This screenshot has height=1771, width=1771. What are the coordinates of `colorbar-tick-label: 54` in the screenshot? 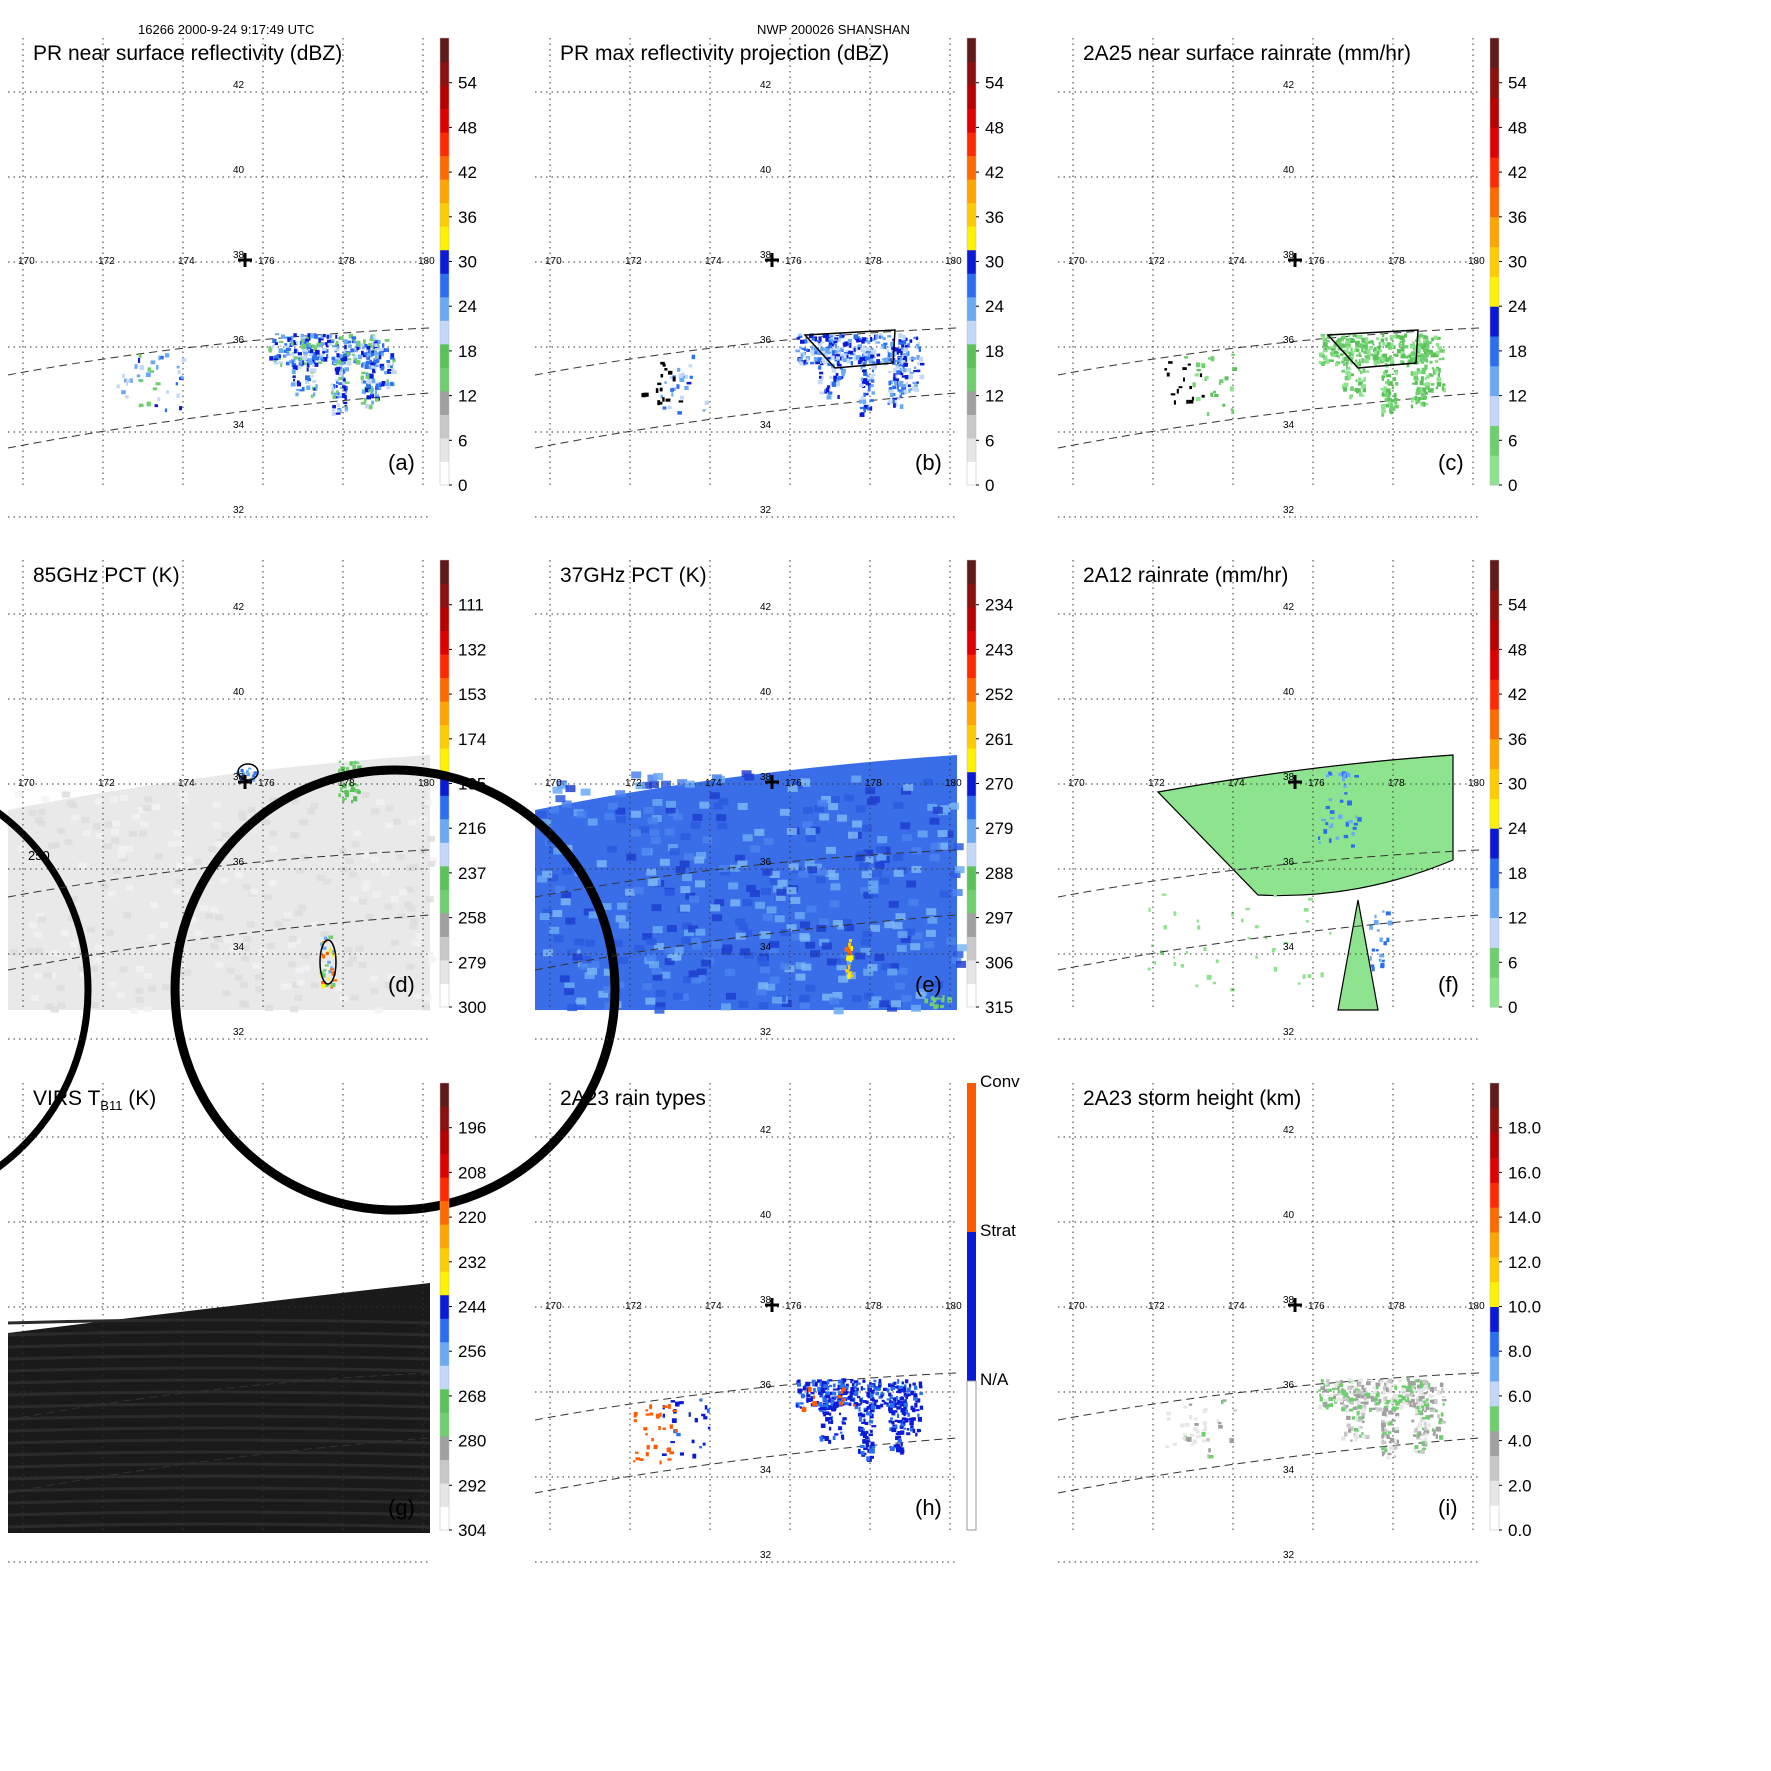 It's located at (467, 83).